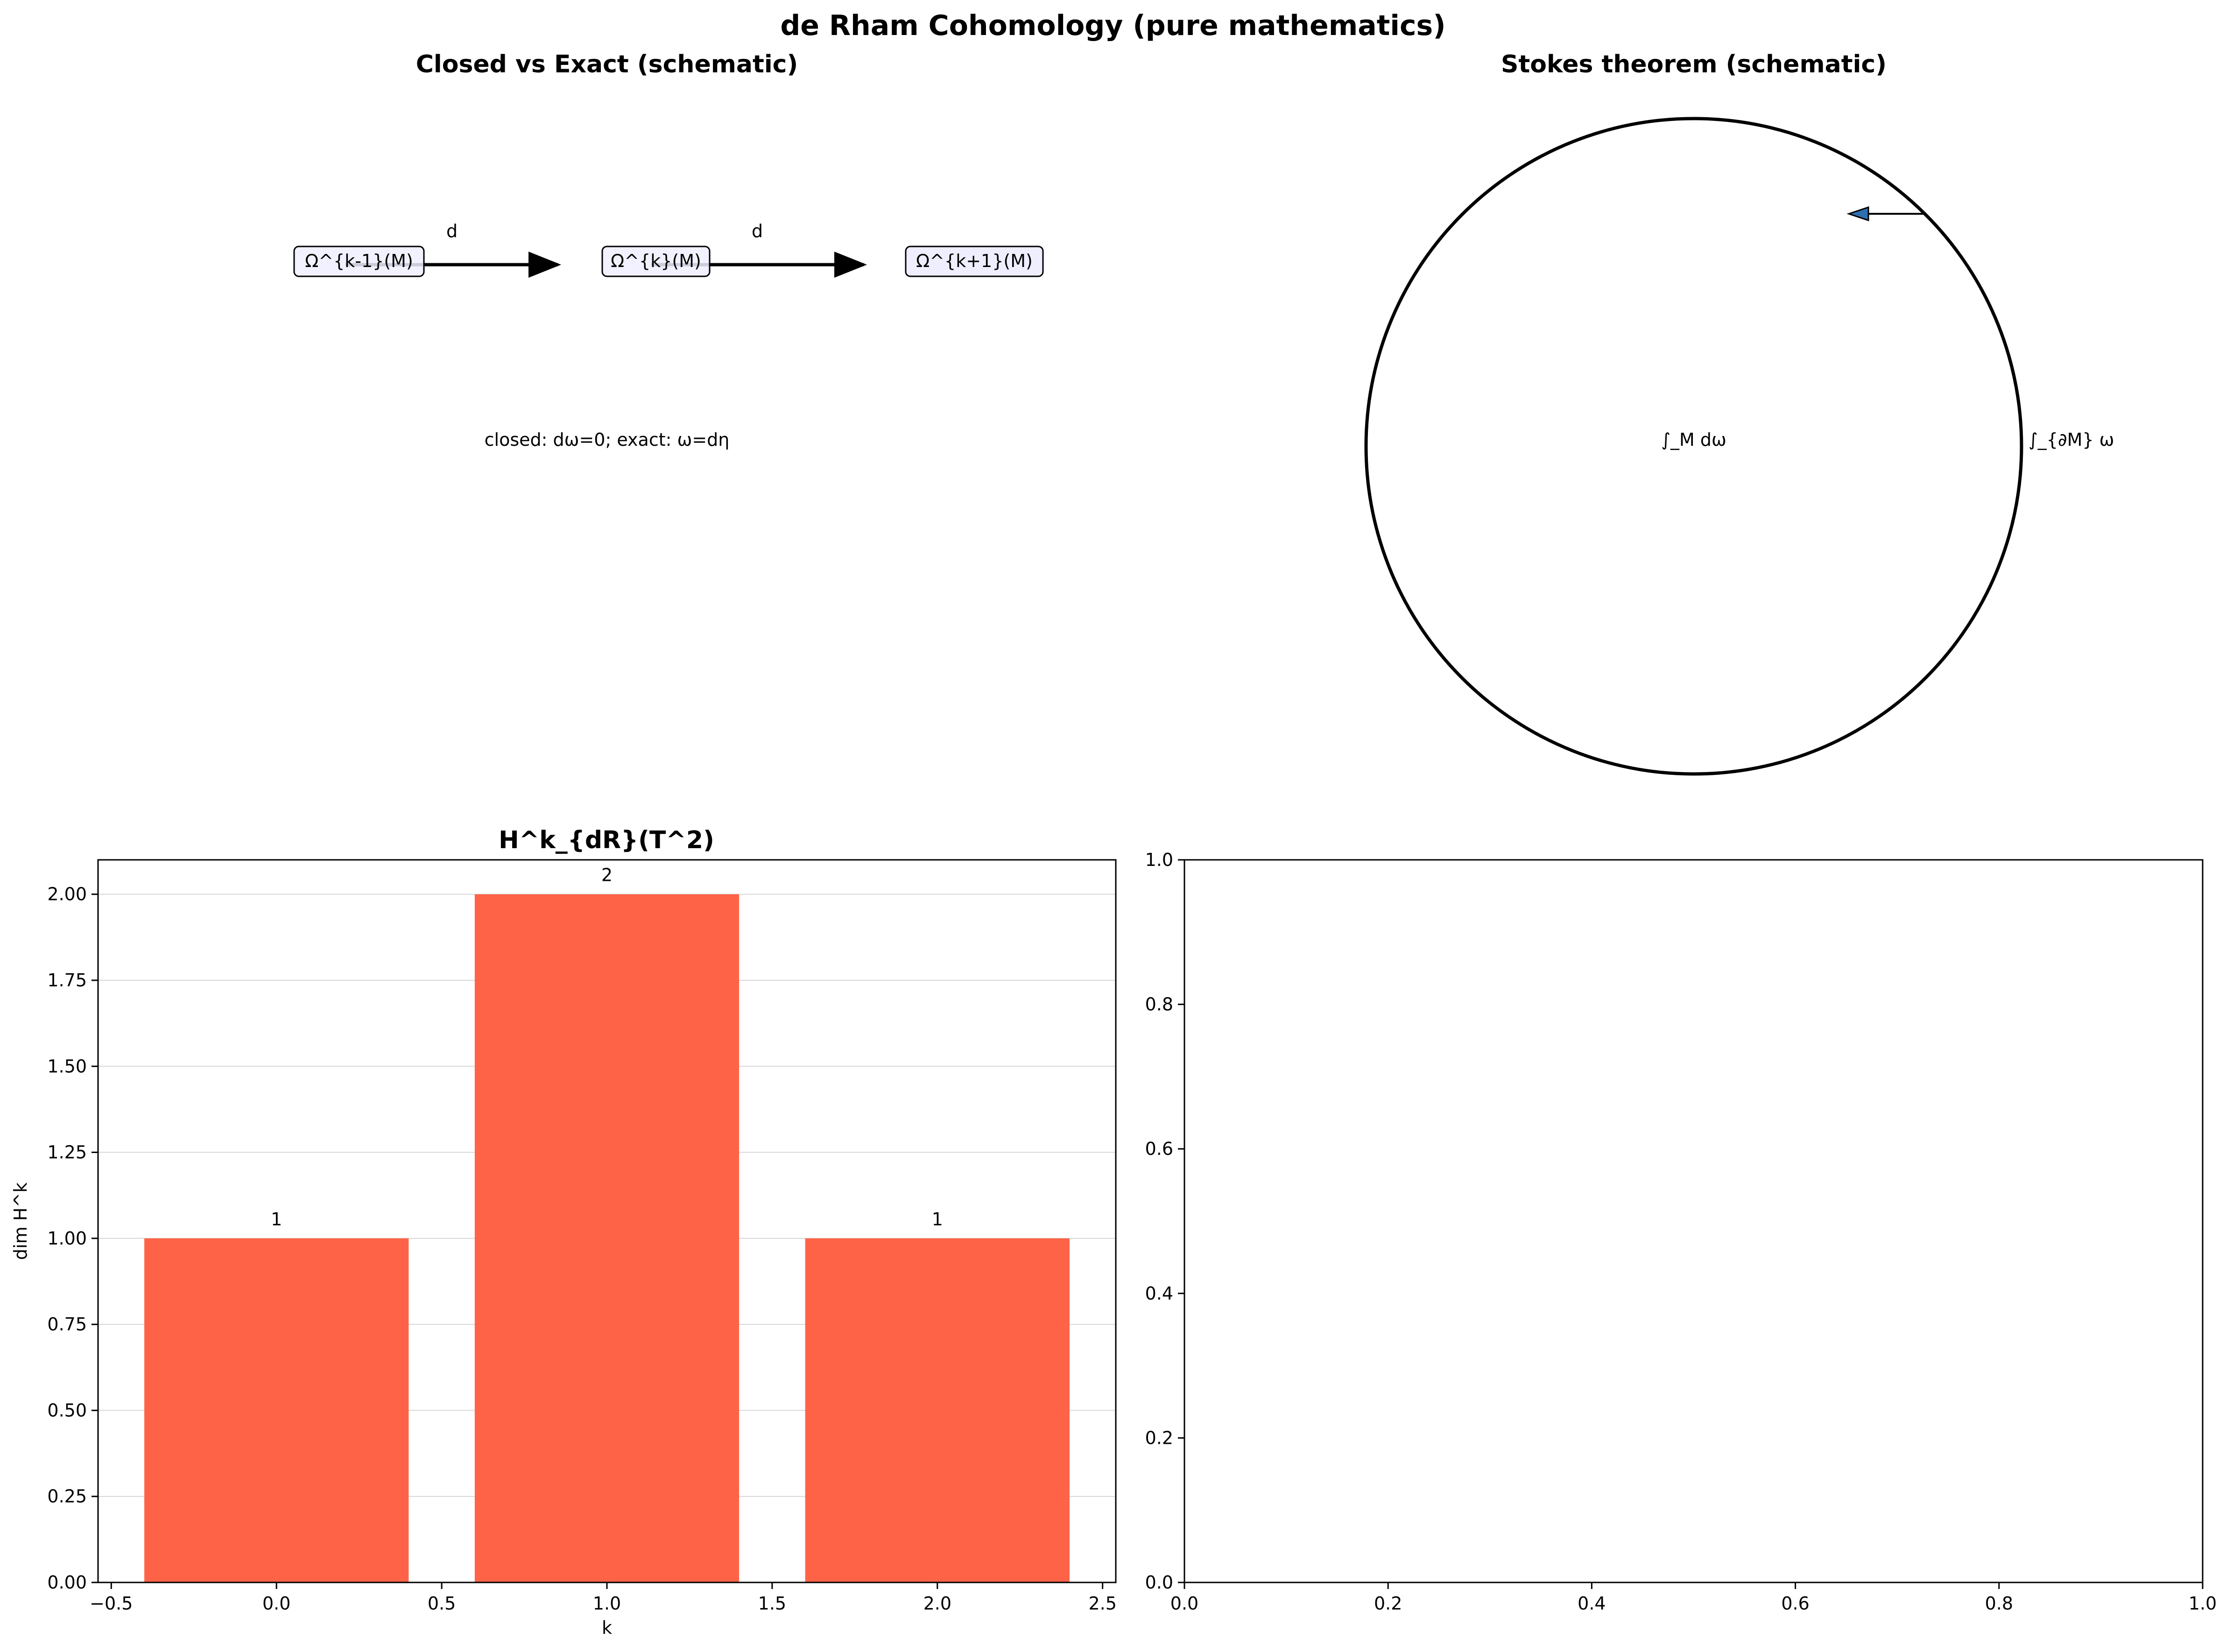  What do you see at coordinates (607, 1628) in the screenshot?
I see `bar-chart-x-label: k` at bounding box center [607, 1628].